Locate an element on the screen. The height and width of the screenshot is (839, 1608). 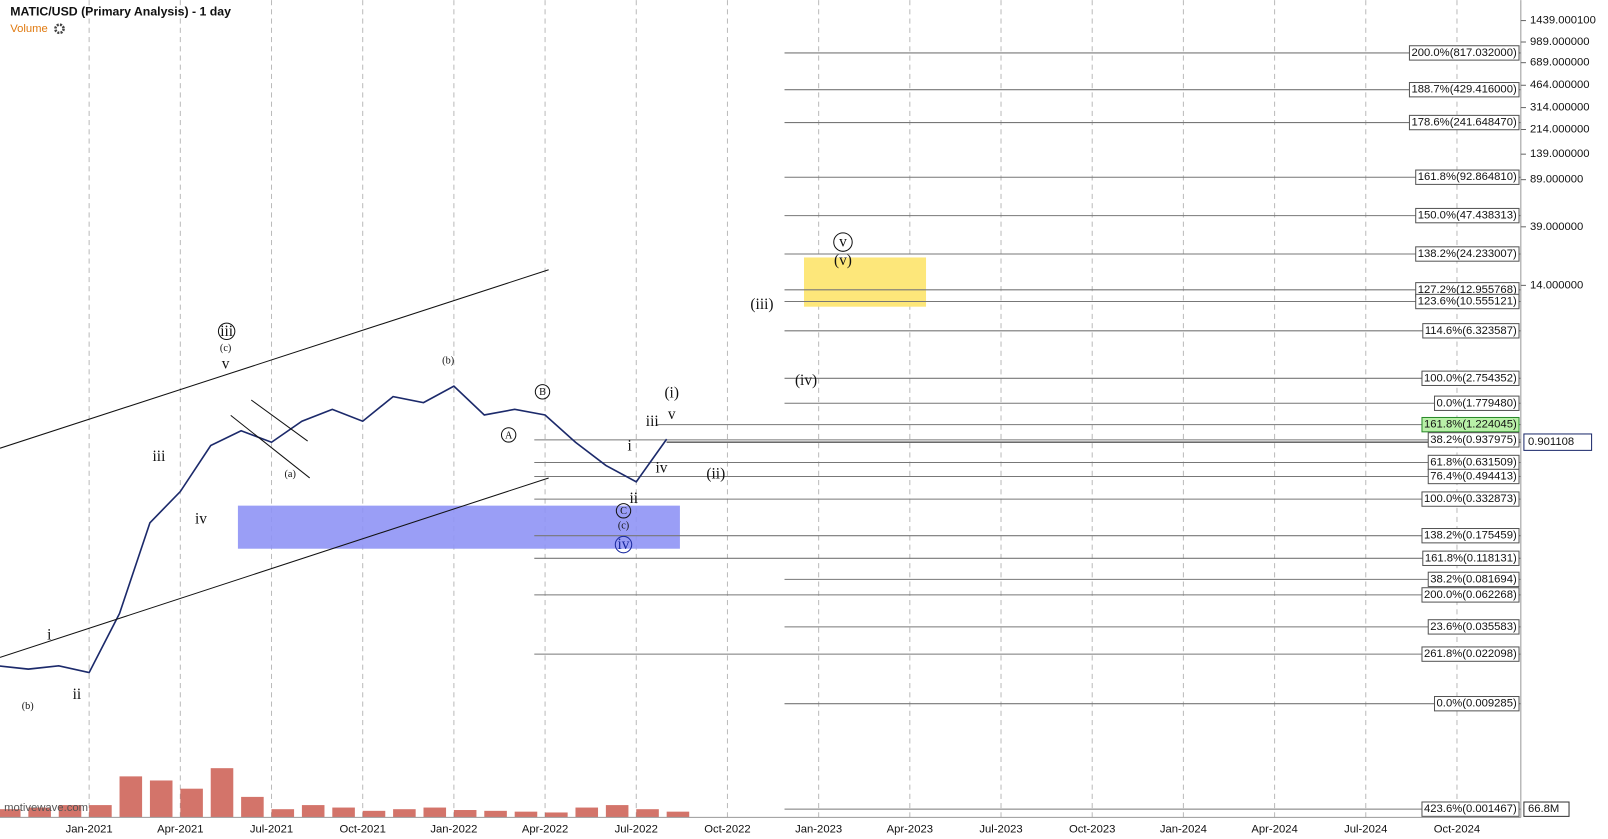
x-tick-label: Jul-2024 is located at coordinates (1365, 830).